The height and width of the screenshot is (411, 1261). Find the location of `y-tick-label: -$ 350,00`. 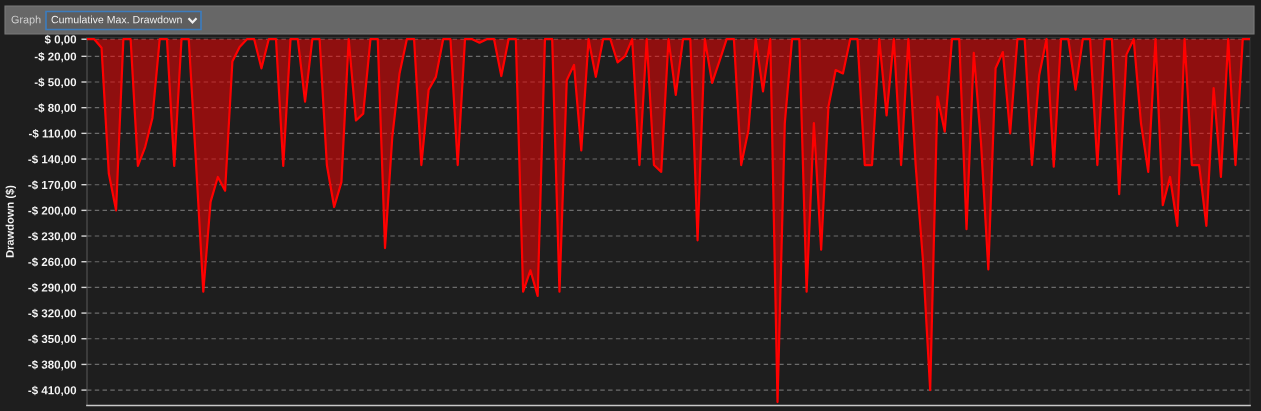

y-tick-label: -$ 350,00 is located at coordinates (52, 339).